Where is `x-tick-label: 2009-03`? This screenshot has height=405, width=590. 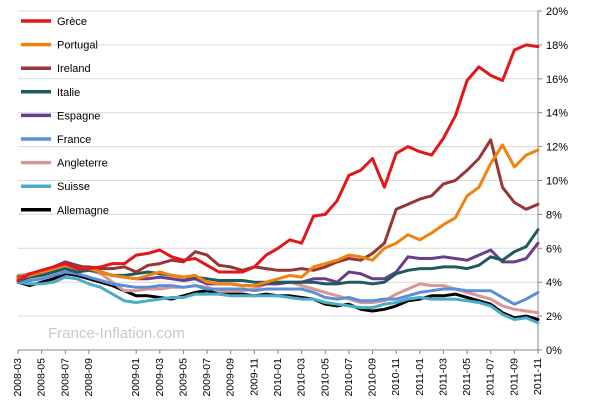
x-tick-label: 2009-03 is located at coordinates (160, 377).